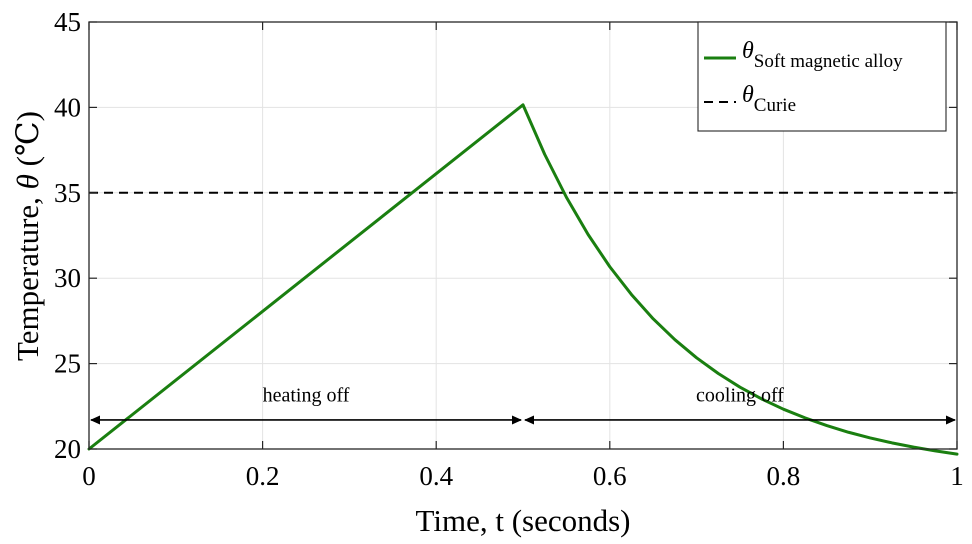 The height and width of the screenshot is (544, 972). I want to click on y-axis-label: Temperature, θ (℃), so click(27, 236).